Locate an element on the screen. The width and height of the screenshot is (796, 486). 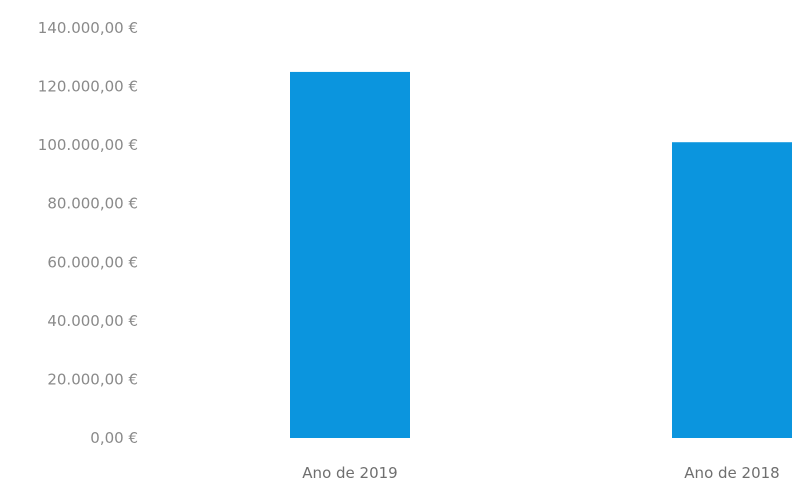
x-axis: Ano de 2019 Ano de 2018 is located at coordinates (540, 473).